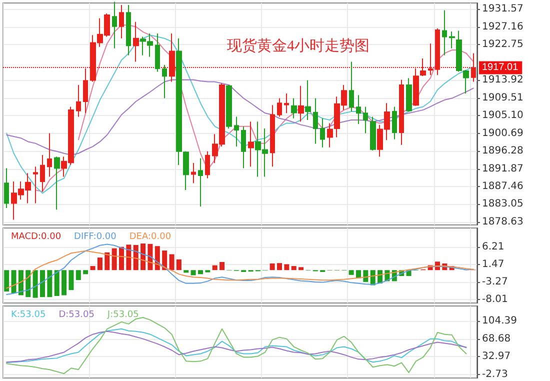  I want to click on ref-line-label: 1917.01, so click(500, 68).